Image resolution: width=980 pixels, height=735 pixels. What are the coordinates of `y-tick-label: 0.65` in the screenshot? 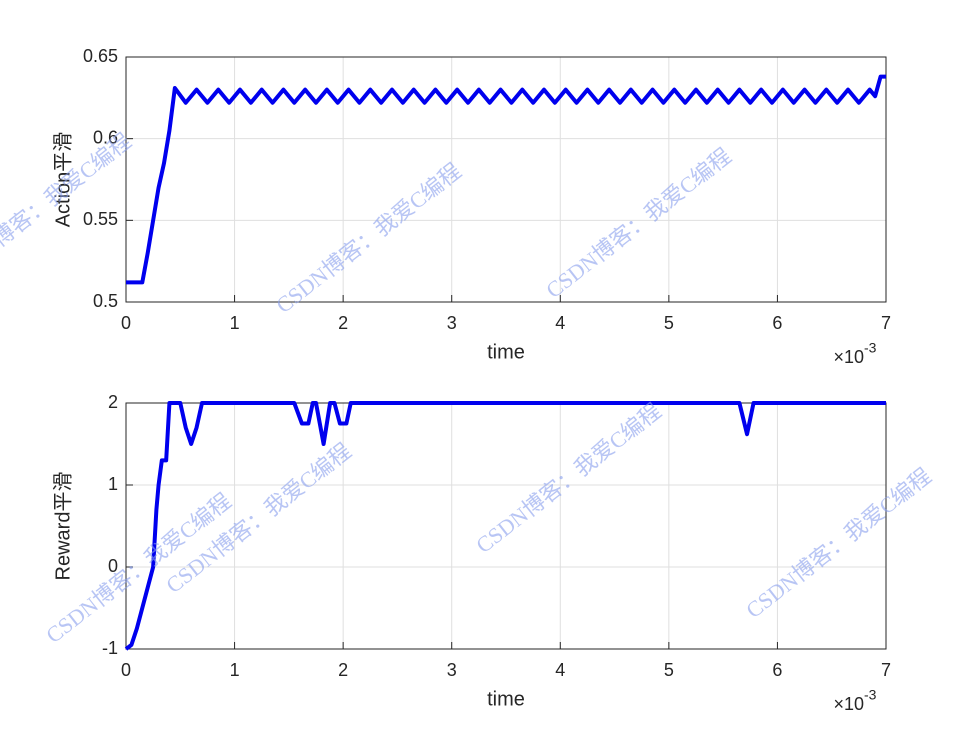 It's located at (100, 56).